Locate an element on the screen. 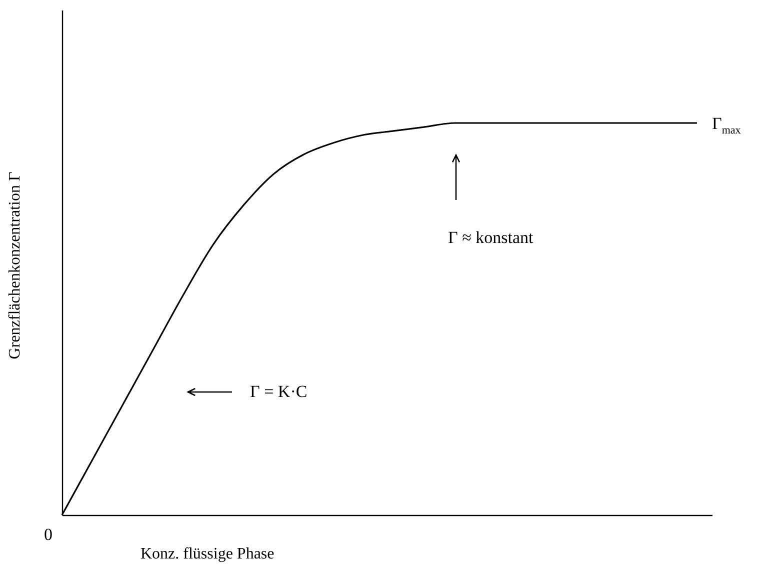  y-axis-title: Grenzflächenkonzentration Γ is located at coordinates (15, 266).